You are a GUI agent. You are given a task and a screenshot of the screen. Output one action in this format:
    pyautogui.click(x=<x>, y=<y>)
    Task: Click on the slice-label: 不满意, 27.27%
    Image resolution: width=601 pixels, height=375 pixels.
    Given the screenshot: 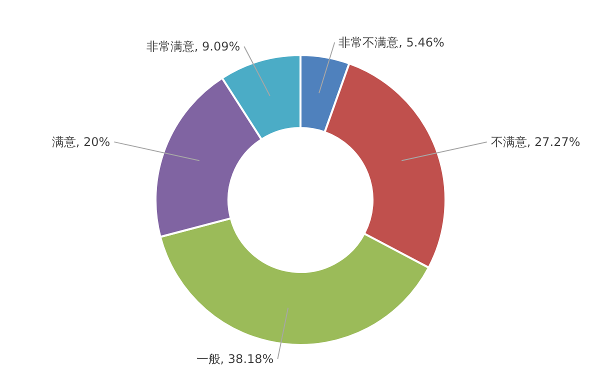 What is the action you would take?
    pyautogui.click(x=535, y=141)
    